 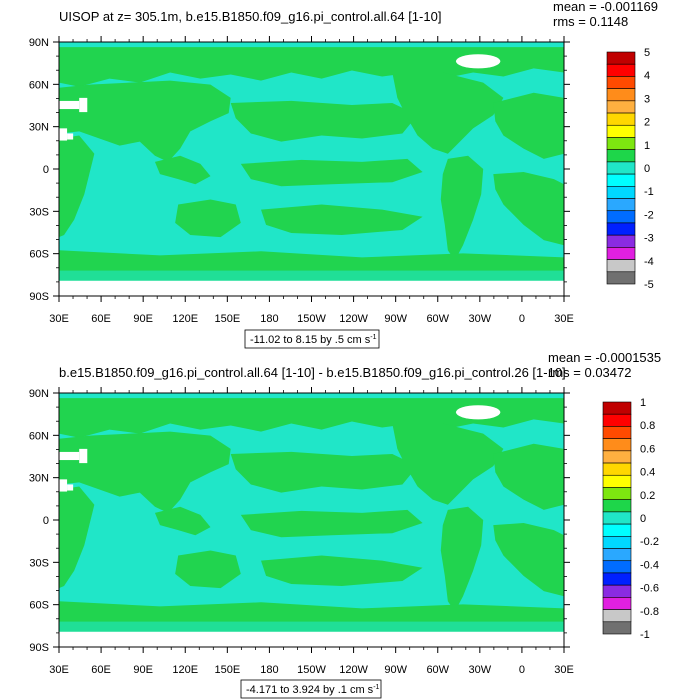 I want to click on colorbar-label: -5, so click(x=649, y=285).